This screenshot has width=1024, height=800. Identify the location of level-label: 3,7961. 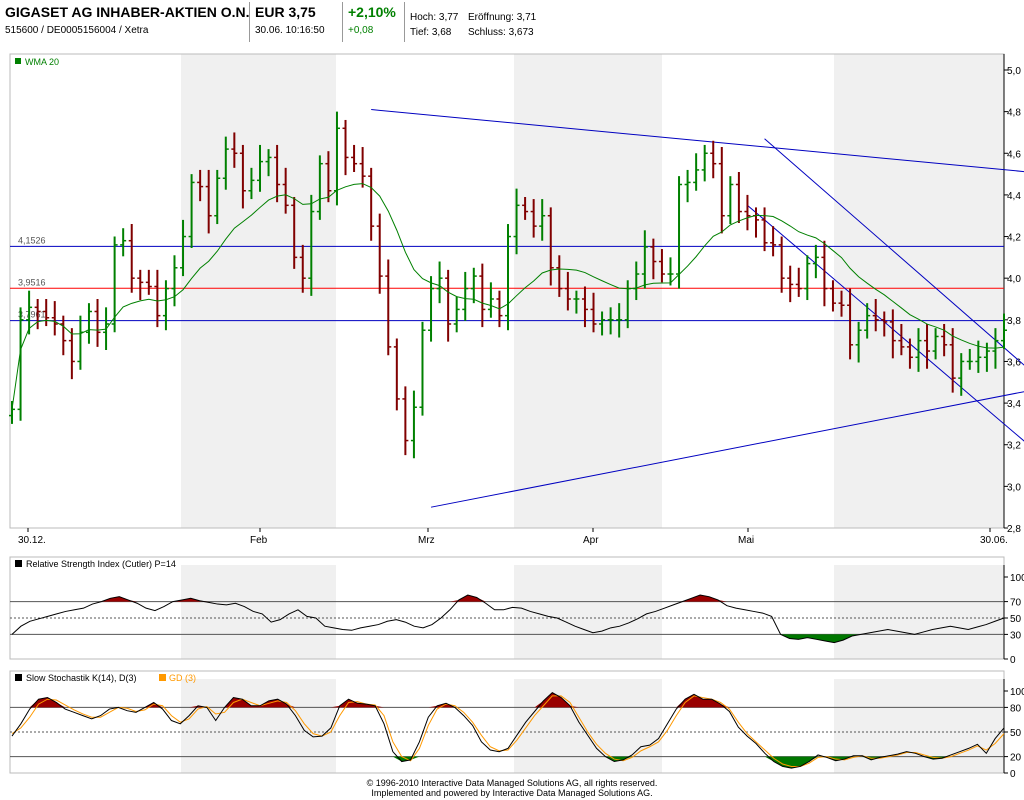
(32, 315).